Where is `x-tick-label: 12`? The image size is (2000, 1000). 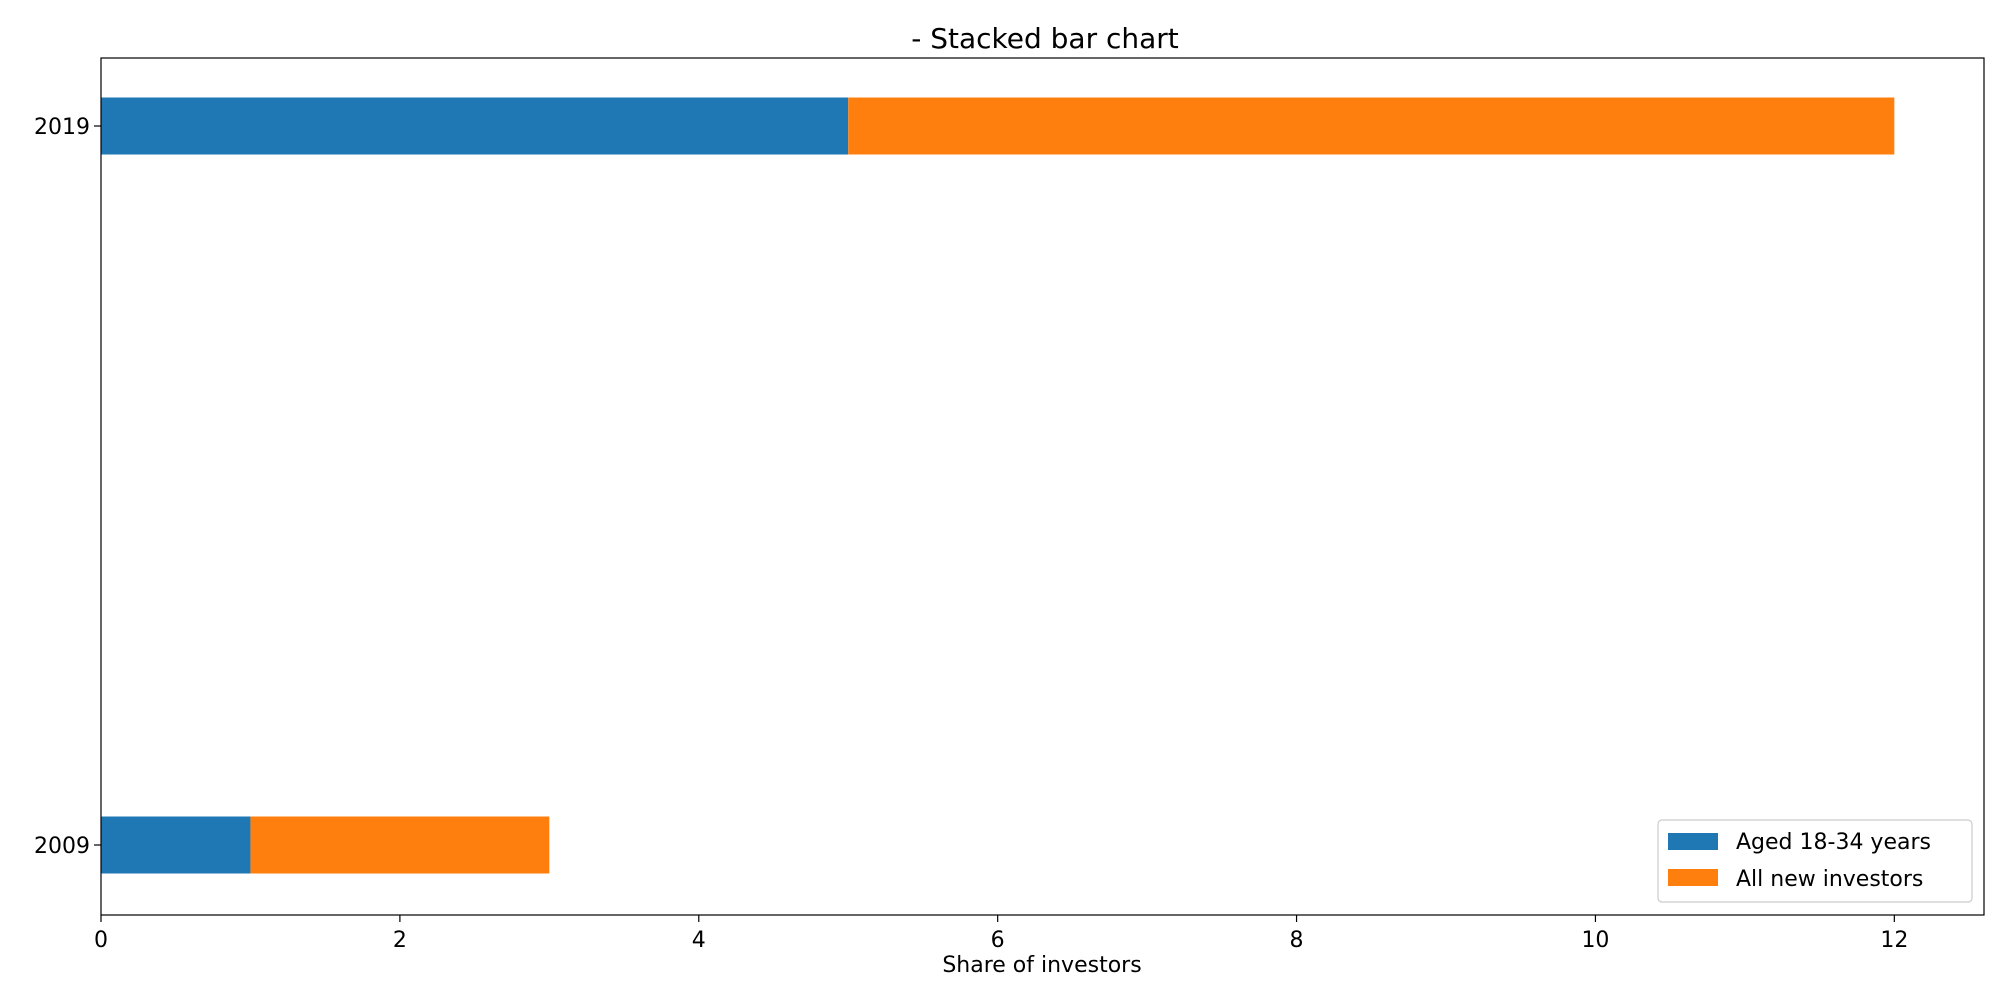
x-tick-label: 12 is located at coordinates (1894, 940).